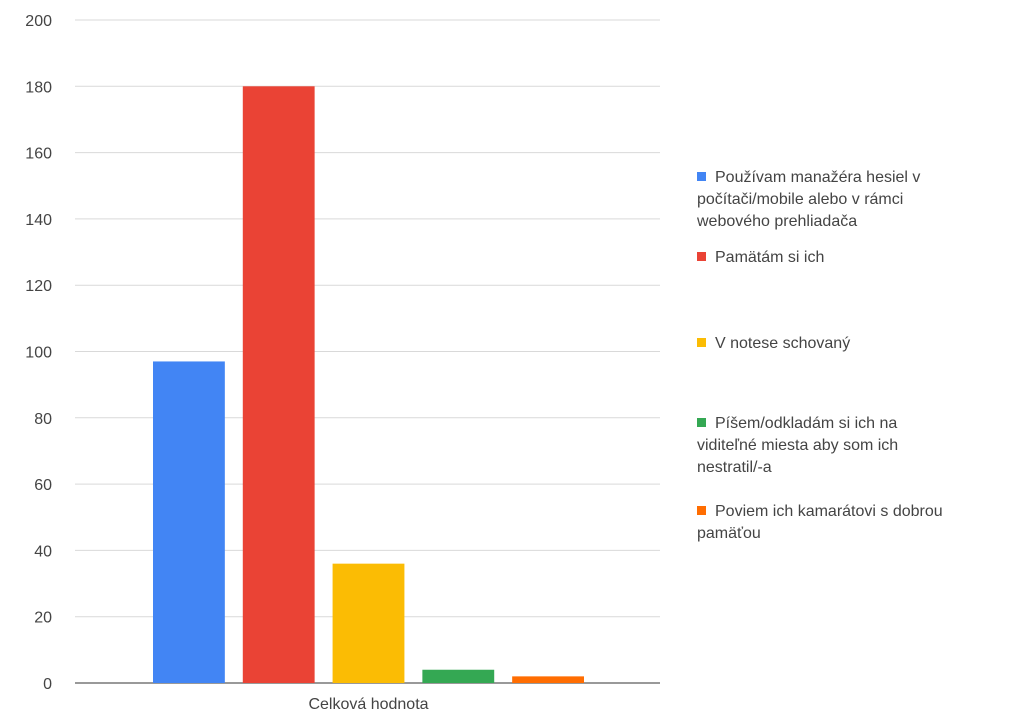 This screenshot has height=716, width=1015. I want to click on y-tick-label: 160, so click(38, 154).